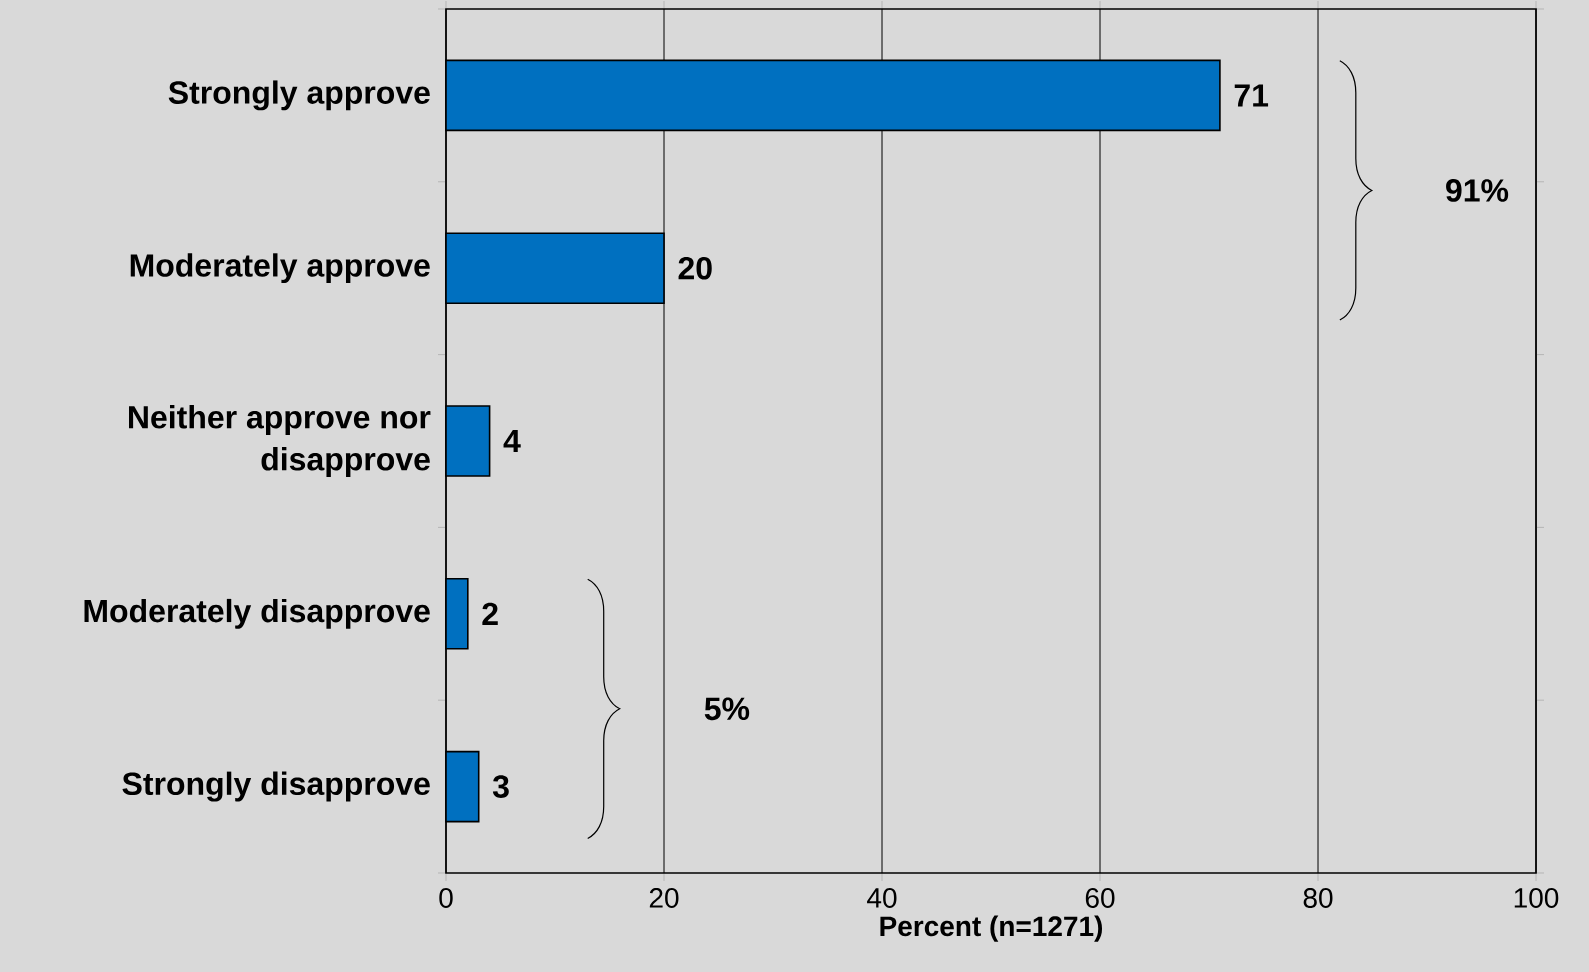  I want to click on data-label: 71, so click(1251, 95).